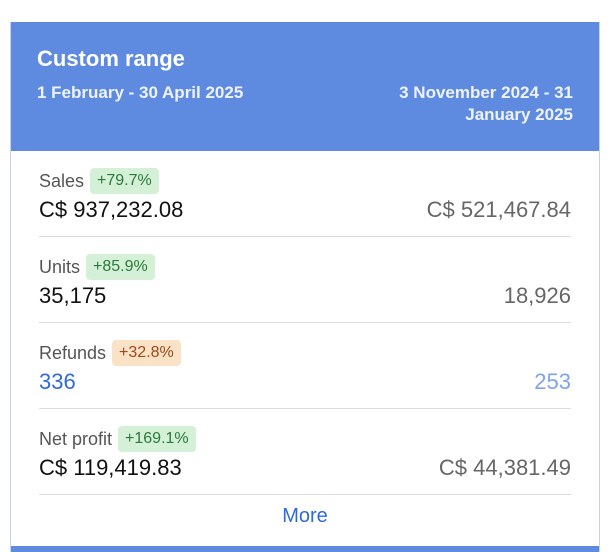  Describe the element at coordinates (111, 209) in the screenshot. I see `current-value: C$ 937,232.08` at that location.